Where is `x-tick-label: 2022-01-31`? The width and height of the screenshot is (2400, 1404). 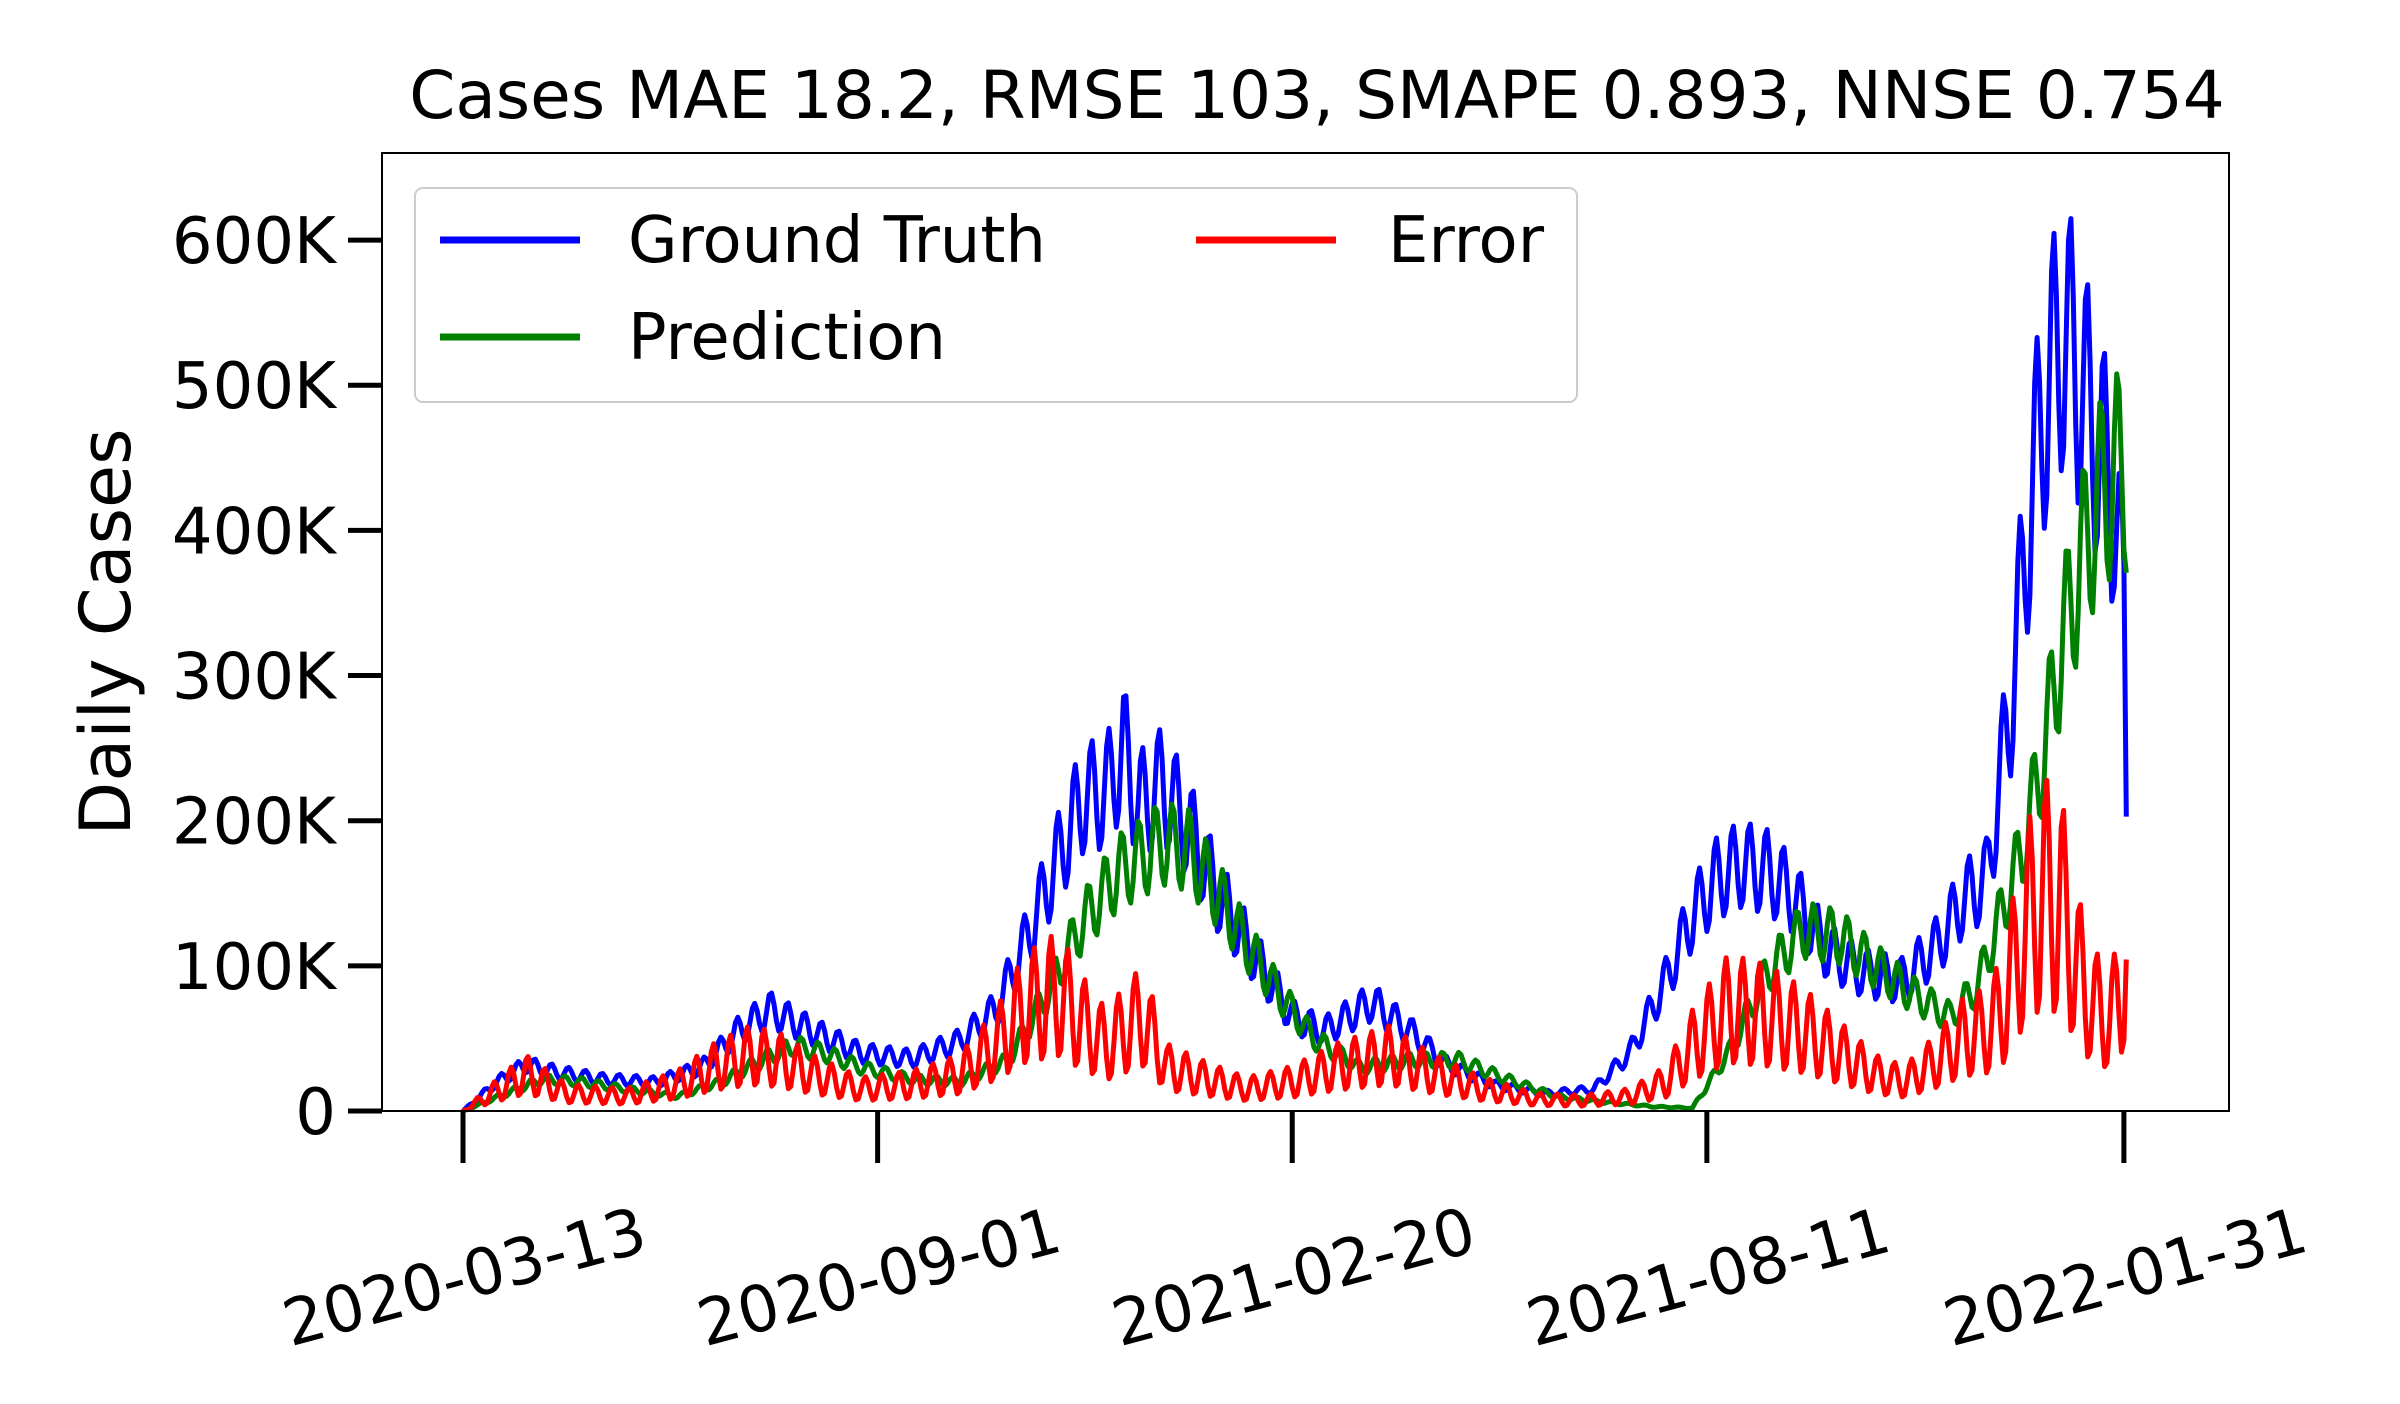 x-tick-label: 2022-01-31 is located at coordinates (2125, 1278).